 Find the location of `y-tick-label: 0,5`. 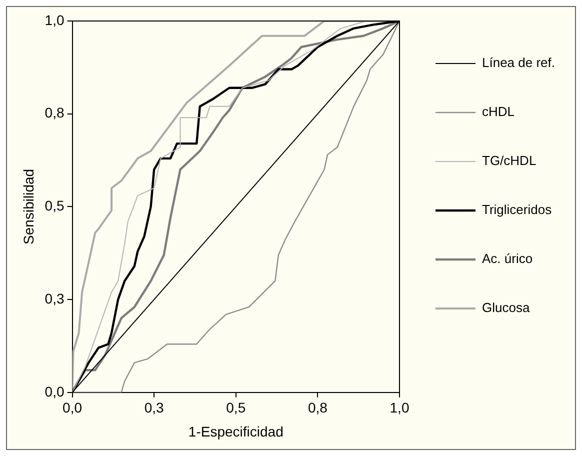

y-tick-label: 0,5 is located at coordinates (54, 206).